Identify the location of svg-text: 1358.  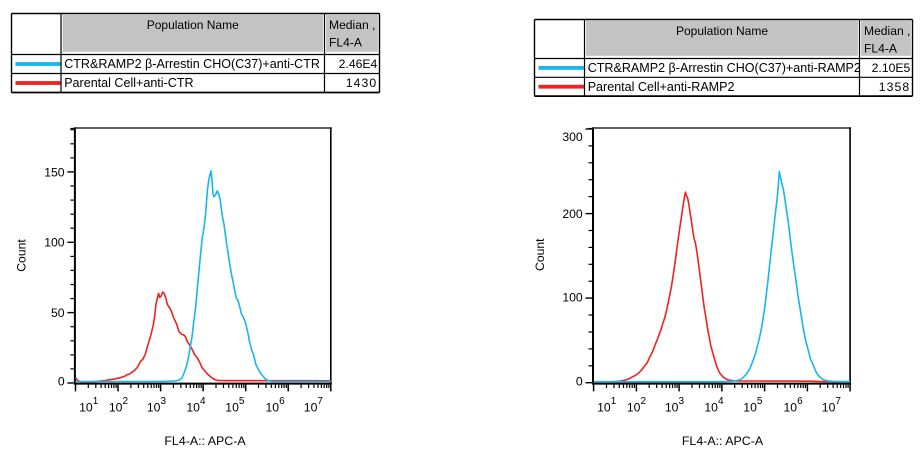
(895, 87).